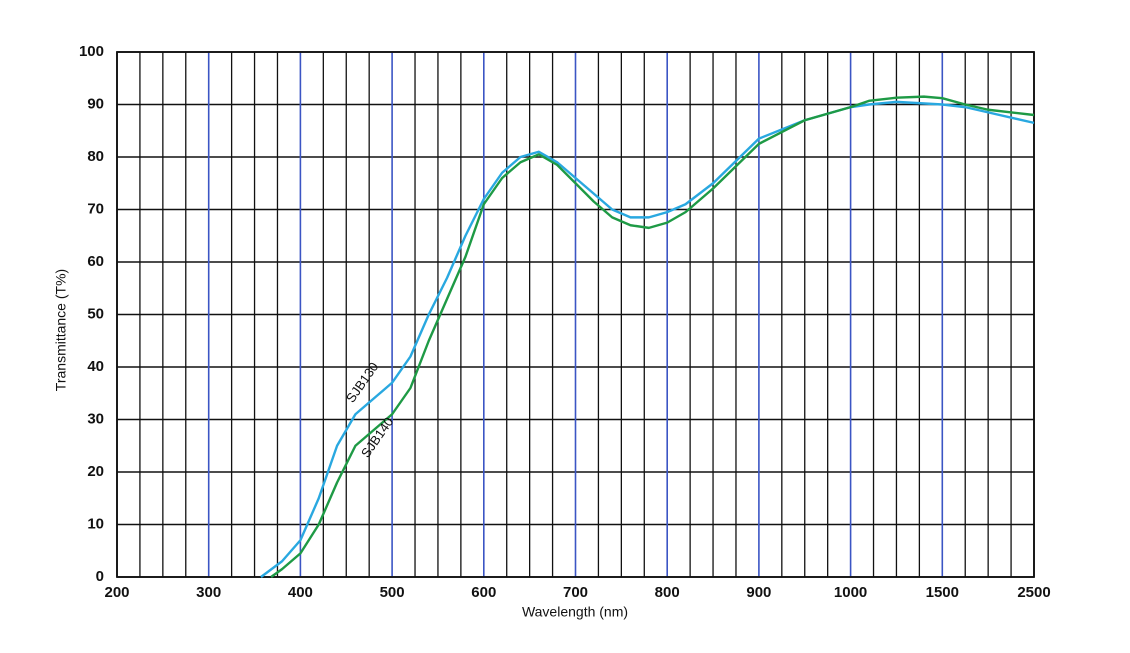 The image size is (1130, 653). Describe the element at coordinates (758, 592) in the screenshot. I see `x-tick-label: 900` at that location.